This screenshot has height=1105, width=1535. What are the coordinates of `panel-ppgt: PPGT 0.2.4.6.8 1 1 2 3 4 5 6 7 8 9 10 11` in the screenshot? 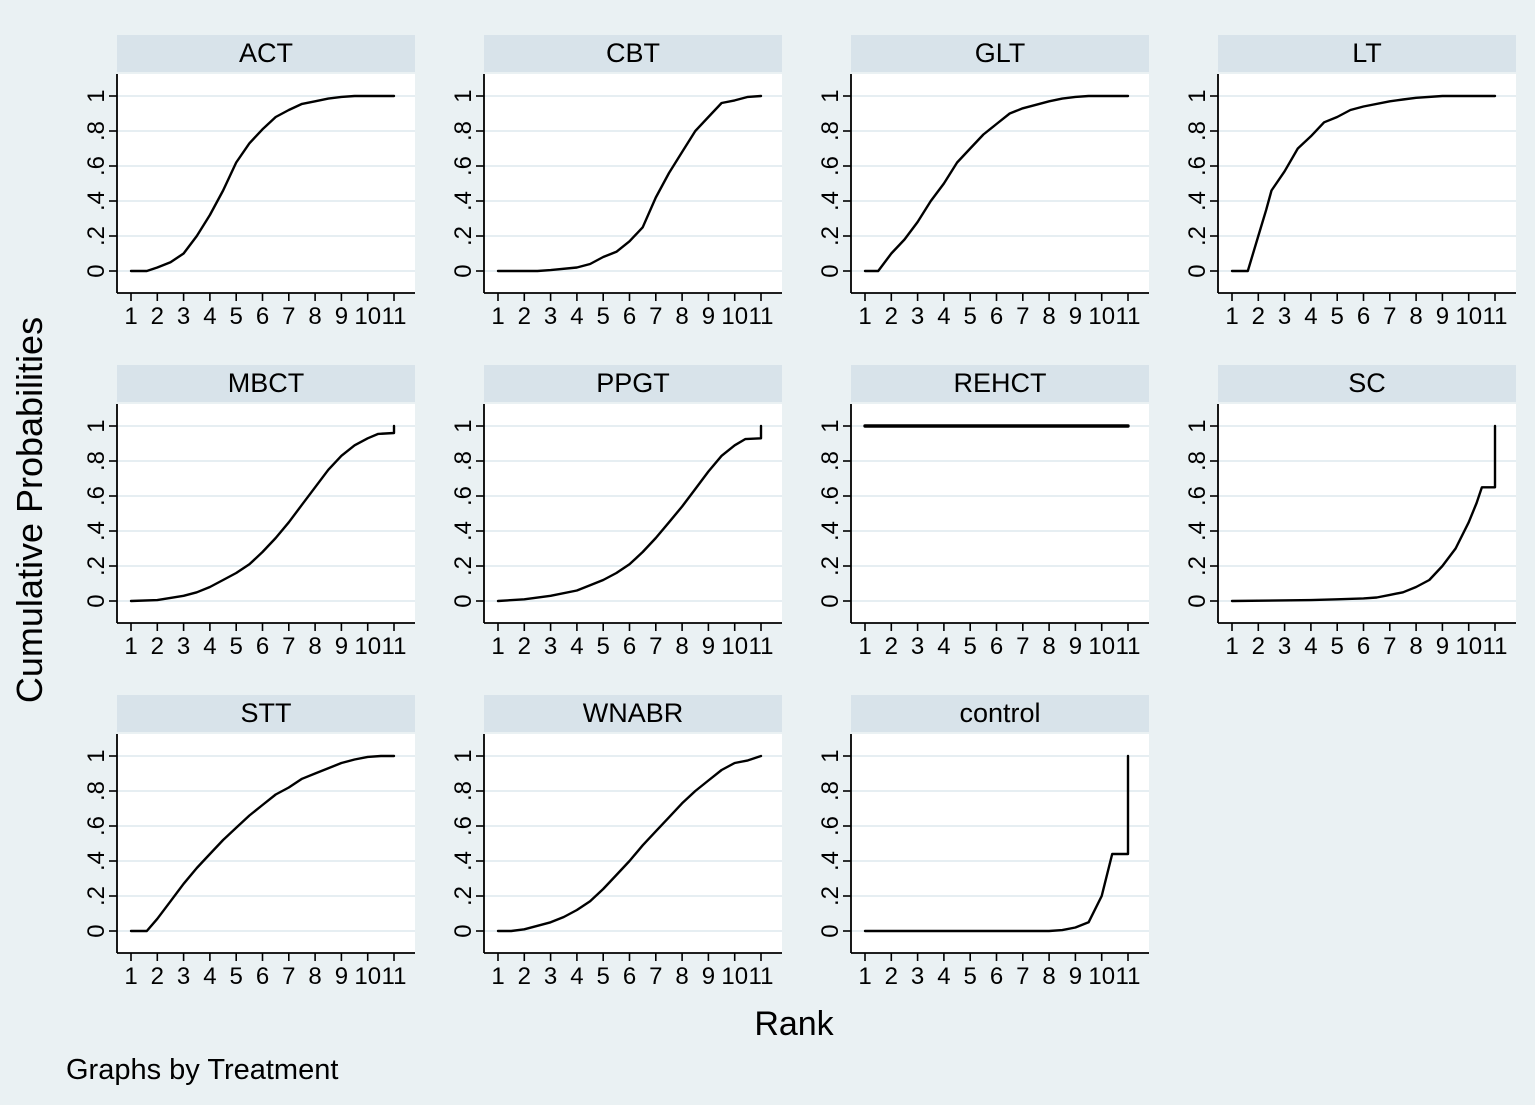 It's located at (610, 512).